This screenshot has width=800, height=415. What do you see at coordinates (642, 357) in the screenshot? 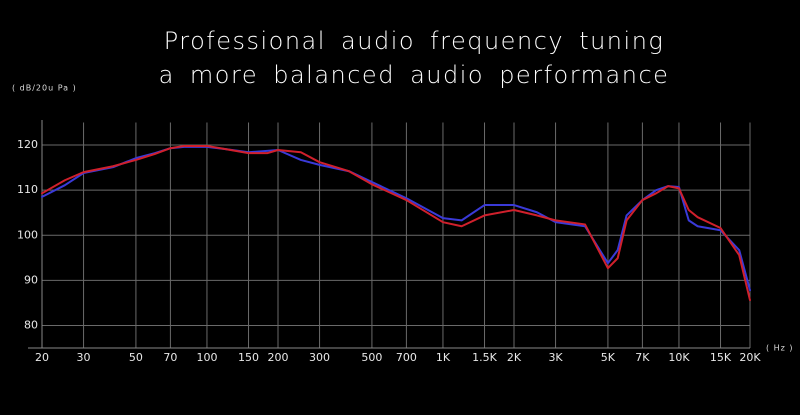
I see `x-tick-label: 7K` at bounding box center [642, 357].